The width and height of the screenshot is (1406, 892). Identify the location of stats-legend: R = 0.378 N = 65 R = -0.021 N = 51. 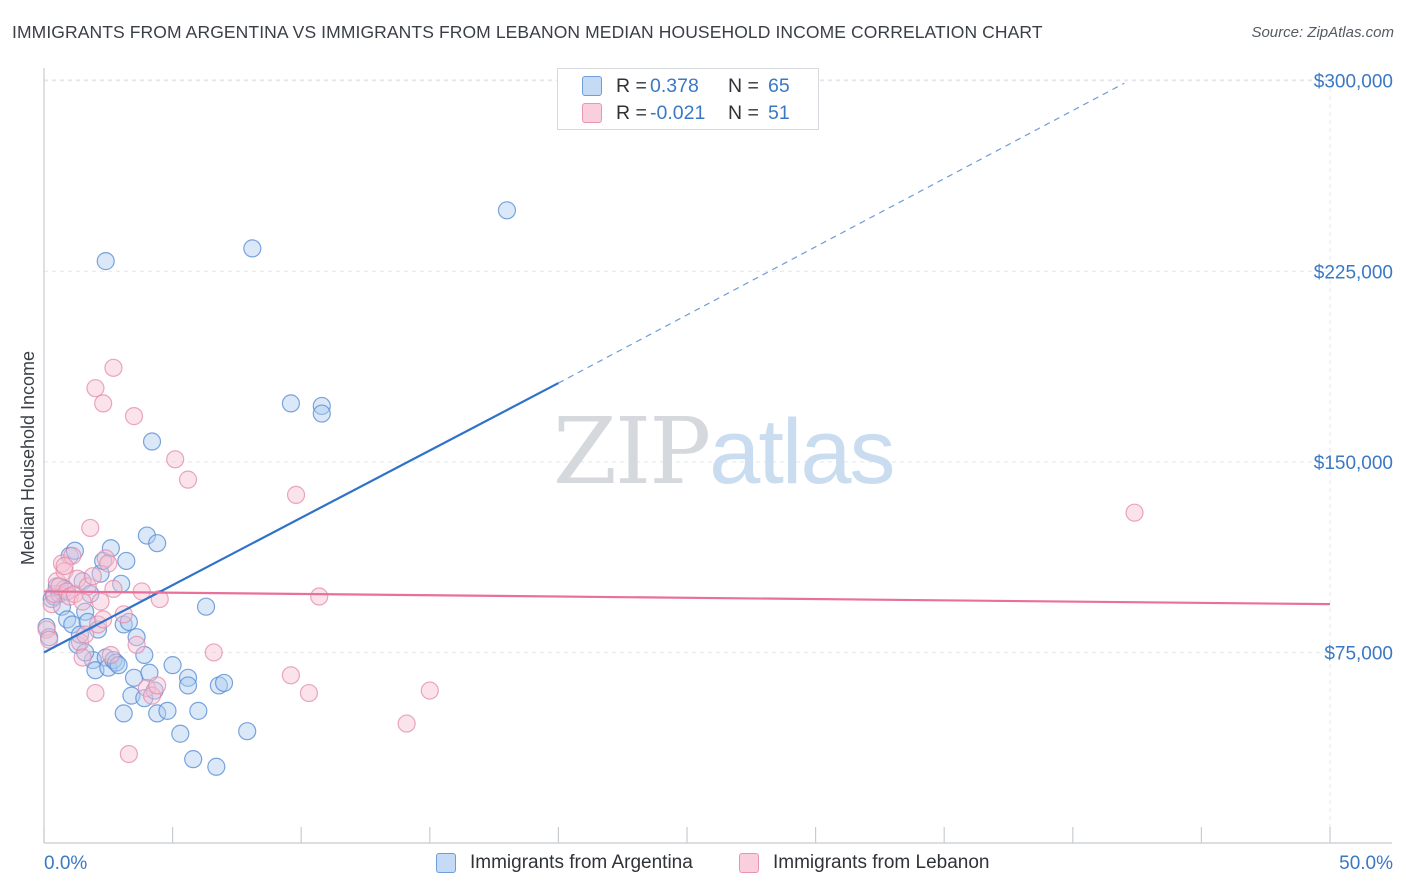
(688, 99).